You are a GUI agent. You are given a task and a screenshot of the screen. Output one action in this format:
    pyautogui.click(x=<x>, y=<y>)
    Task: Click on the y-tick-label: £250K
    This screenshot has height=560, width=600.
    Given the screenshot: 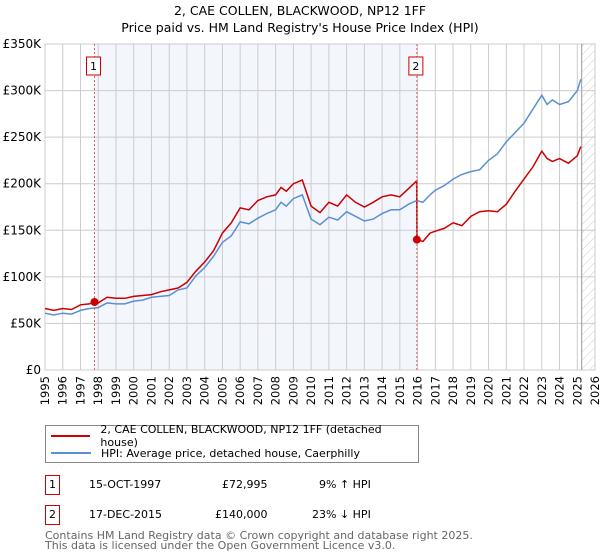 What is the action you would take?
    pyautogui.click(x=23, y=137)
    